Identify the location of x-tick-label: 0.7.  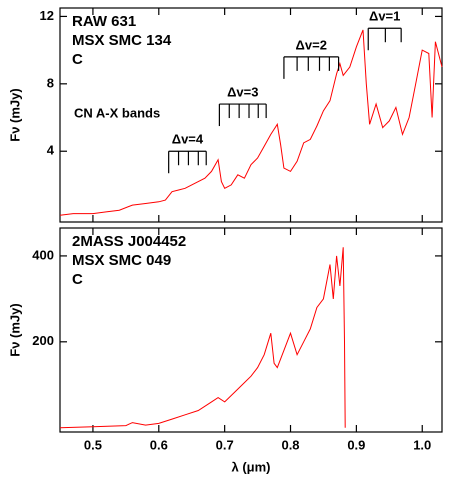
(225, 444).